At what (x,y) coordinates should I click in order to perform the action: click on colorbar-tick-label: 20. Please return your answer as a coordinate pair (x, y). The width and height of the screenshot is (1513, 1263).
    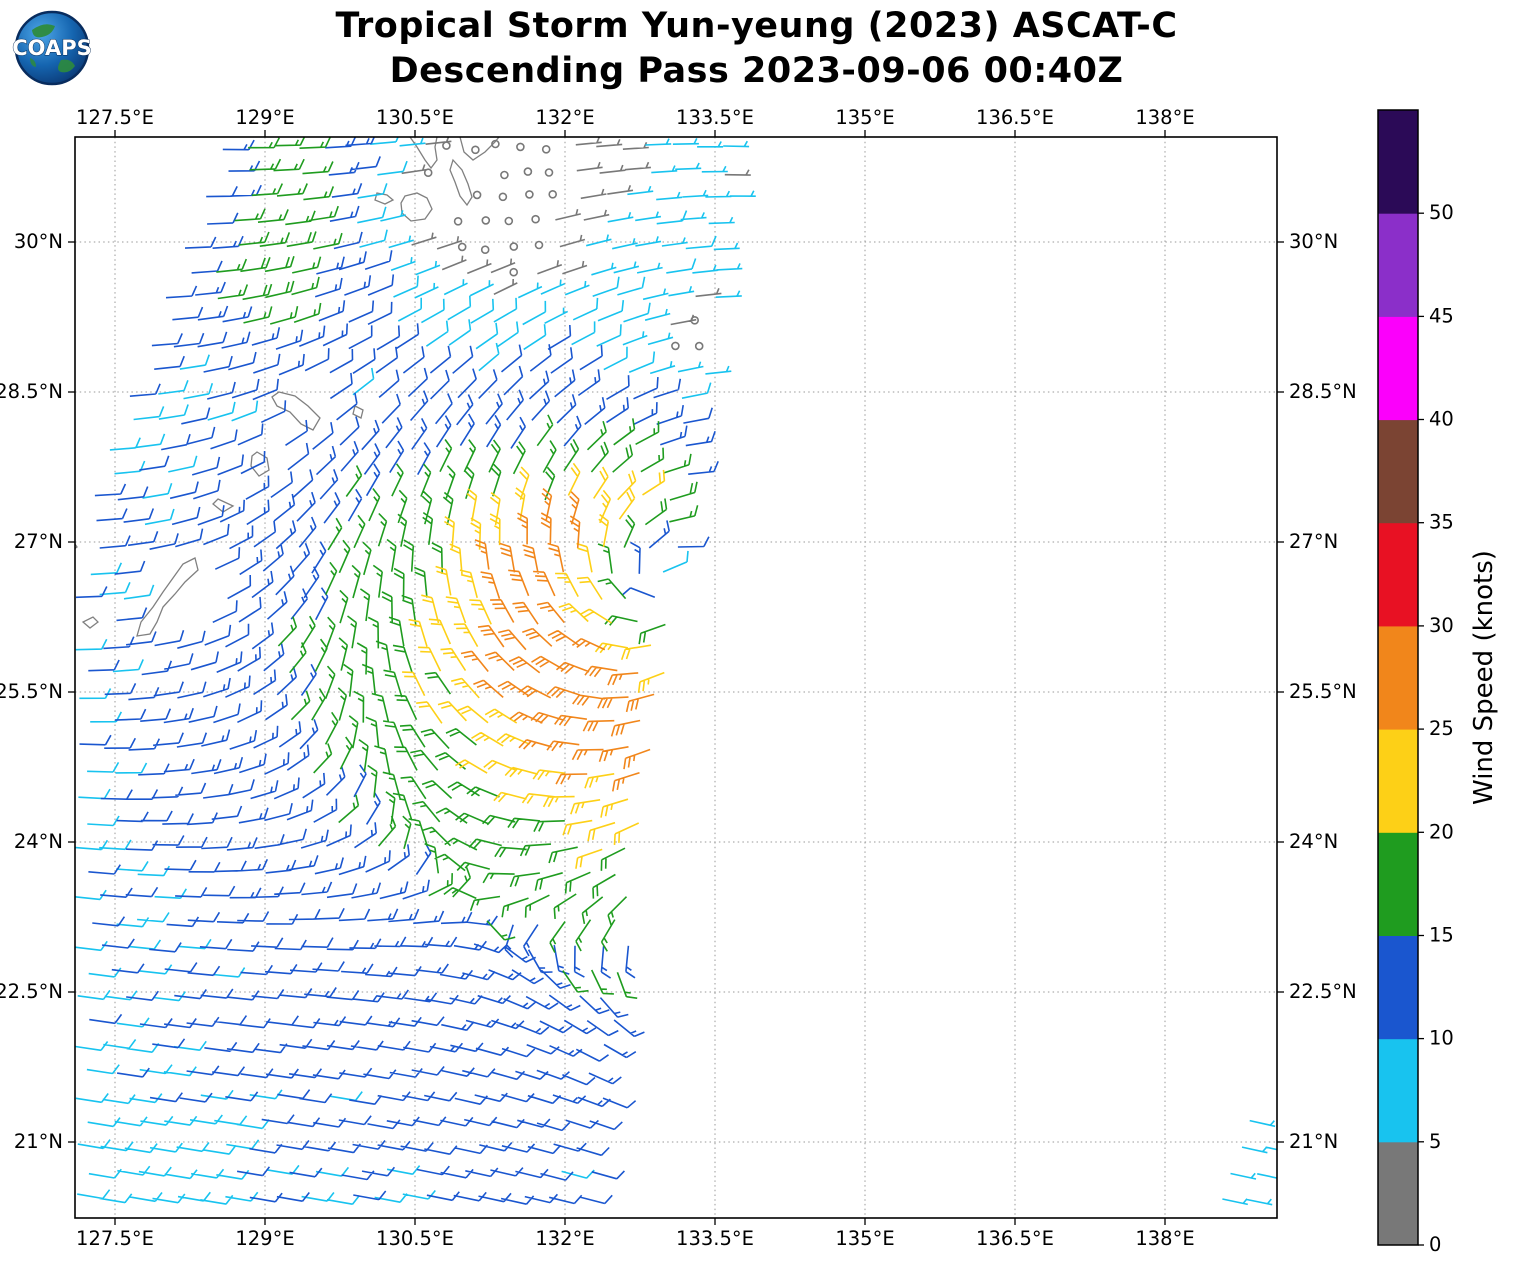
    Looking at the image, I should click on (1441, 831).